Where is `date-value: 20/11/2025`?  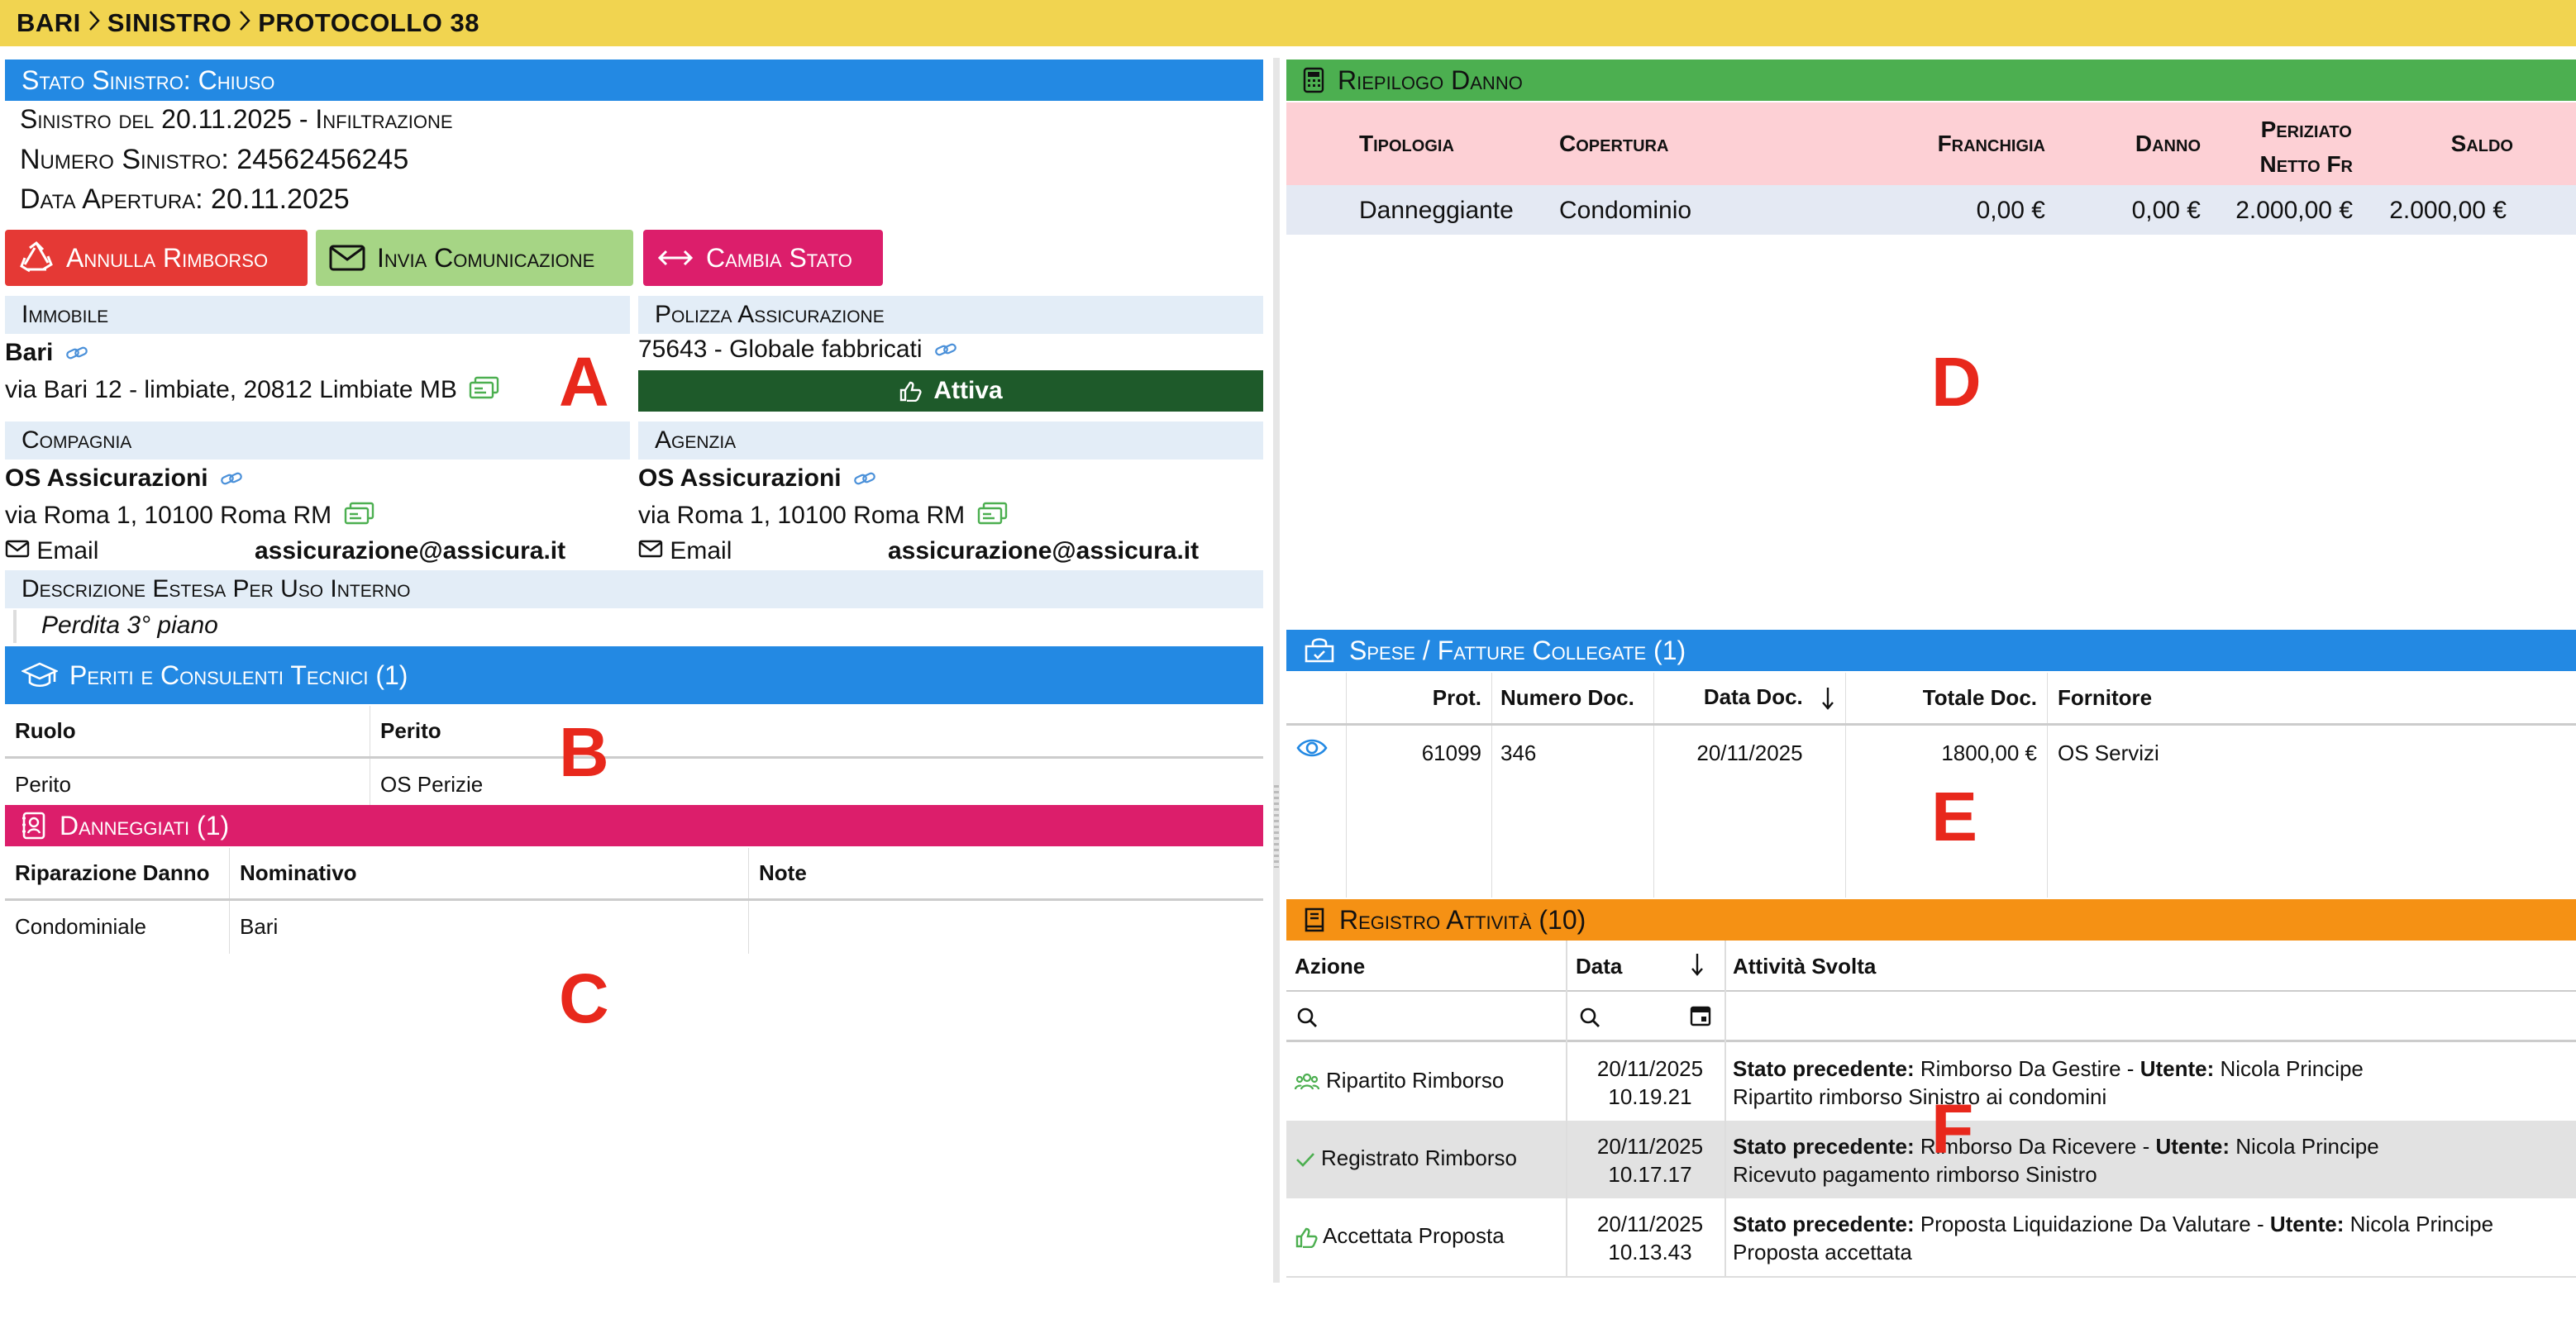 date-value: 20/11/2025 is located at coordinates (1650, 1224).